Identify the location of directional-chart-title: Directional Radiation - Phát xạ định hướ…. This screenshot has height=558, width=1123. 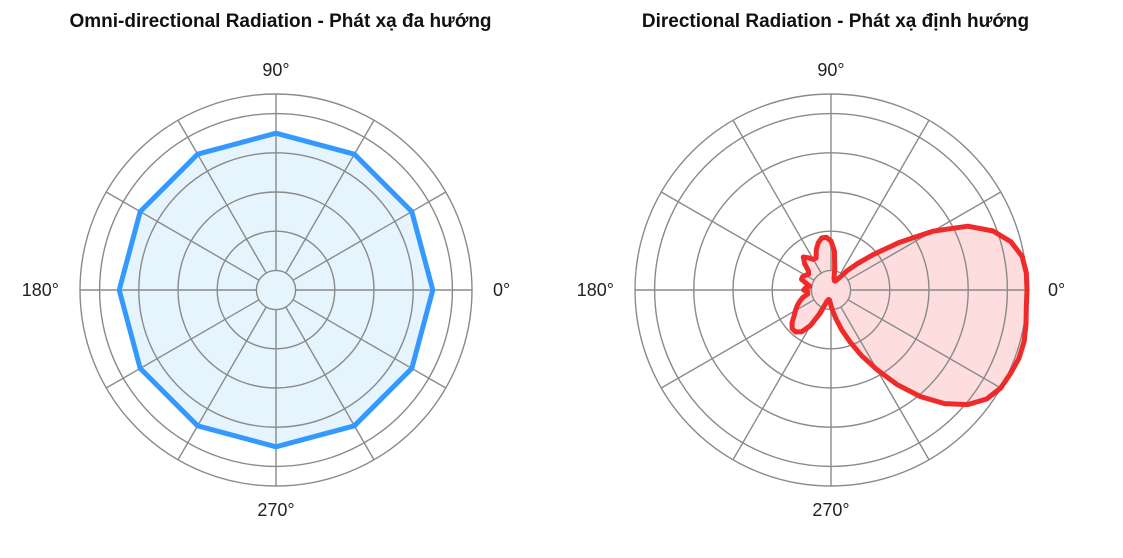
(835, 21).